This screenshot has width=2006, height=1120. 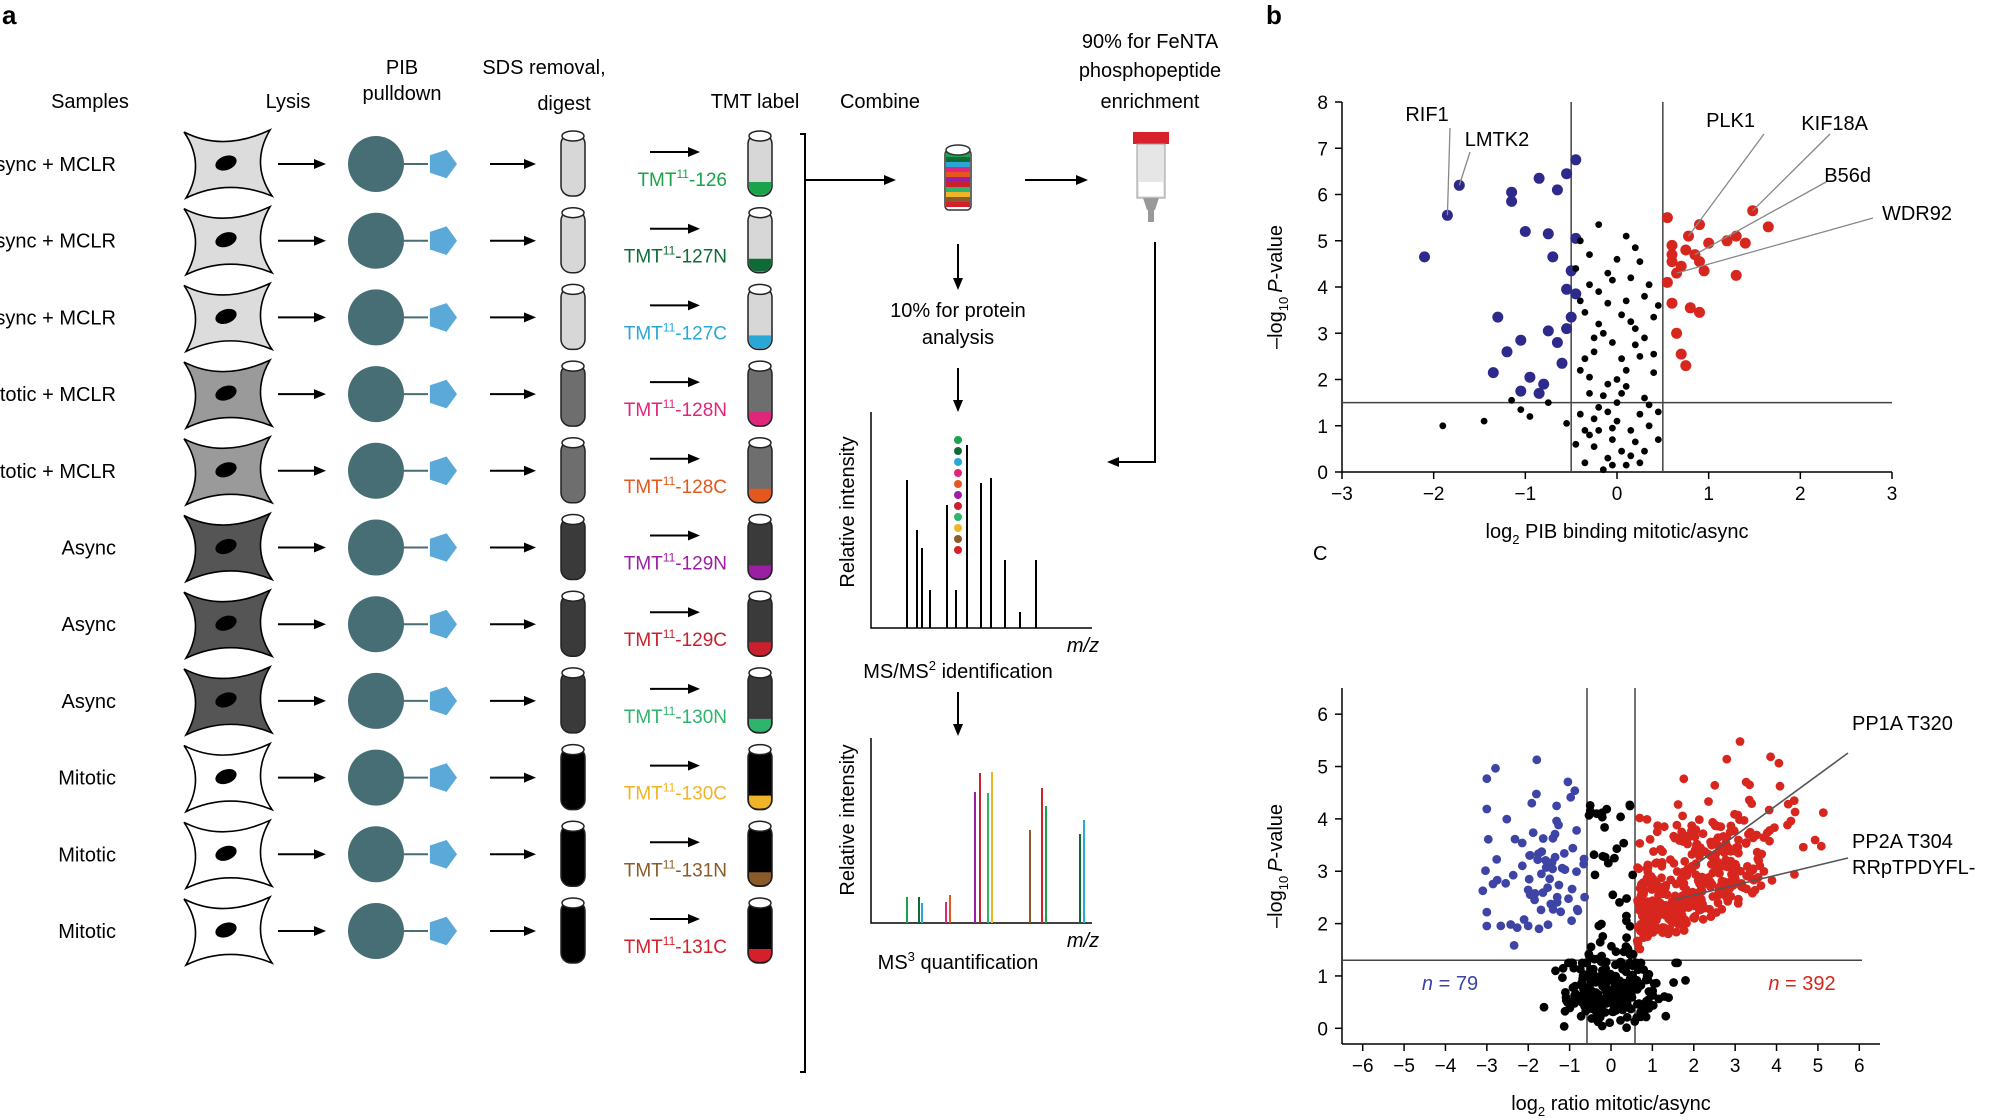 I want to click on tmt-label-suffix: -130N, so click(x=701, y=717).